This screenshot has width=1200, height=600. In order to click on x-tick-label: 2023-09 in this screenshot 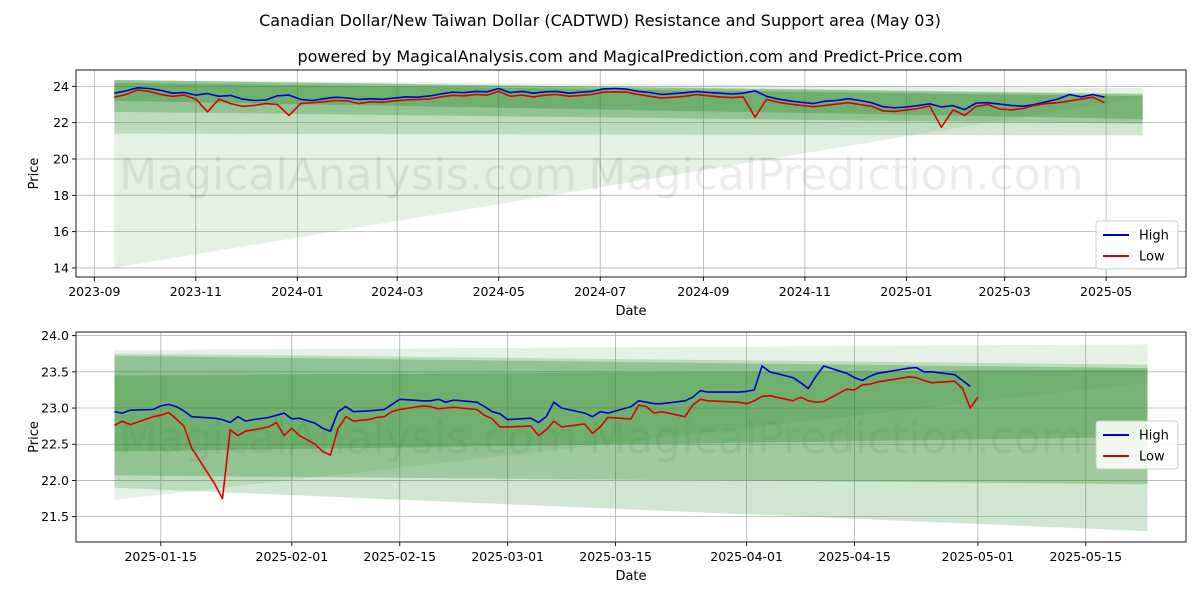, I will do `click(94, 291)`.